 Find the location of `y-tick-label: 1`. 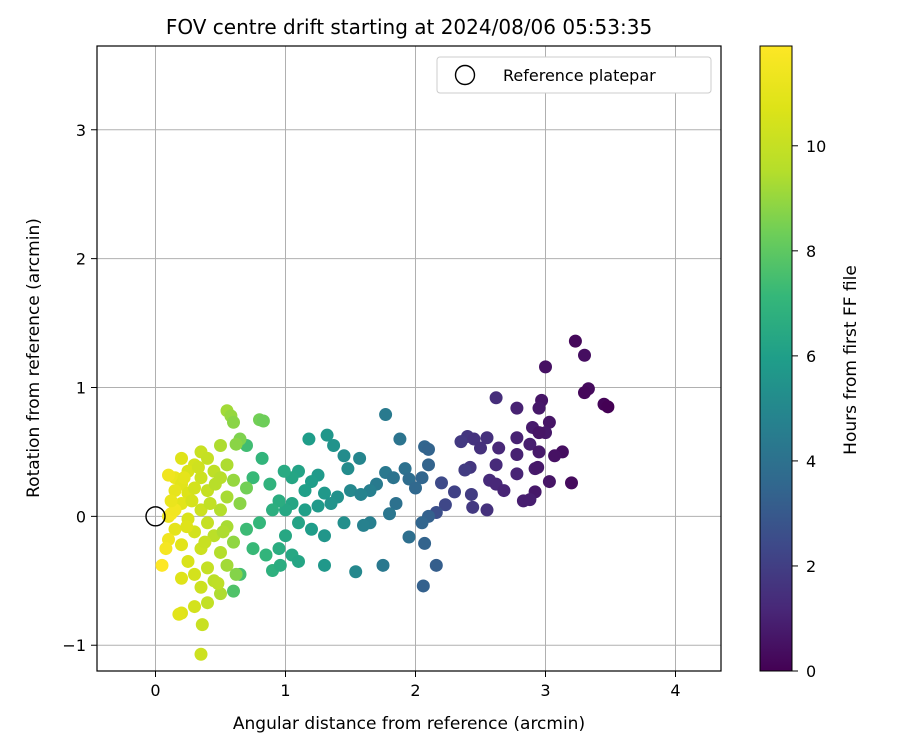

y-tick-label: 1 is located at coordinates (81, 387).